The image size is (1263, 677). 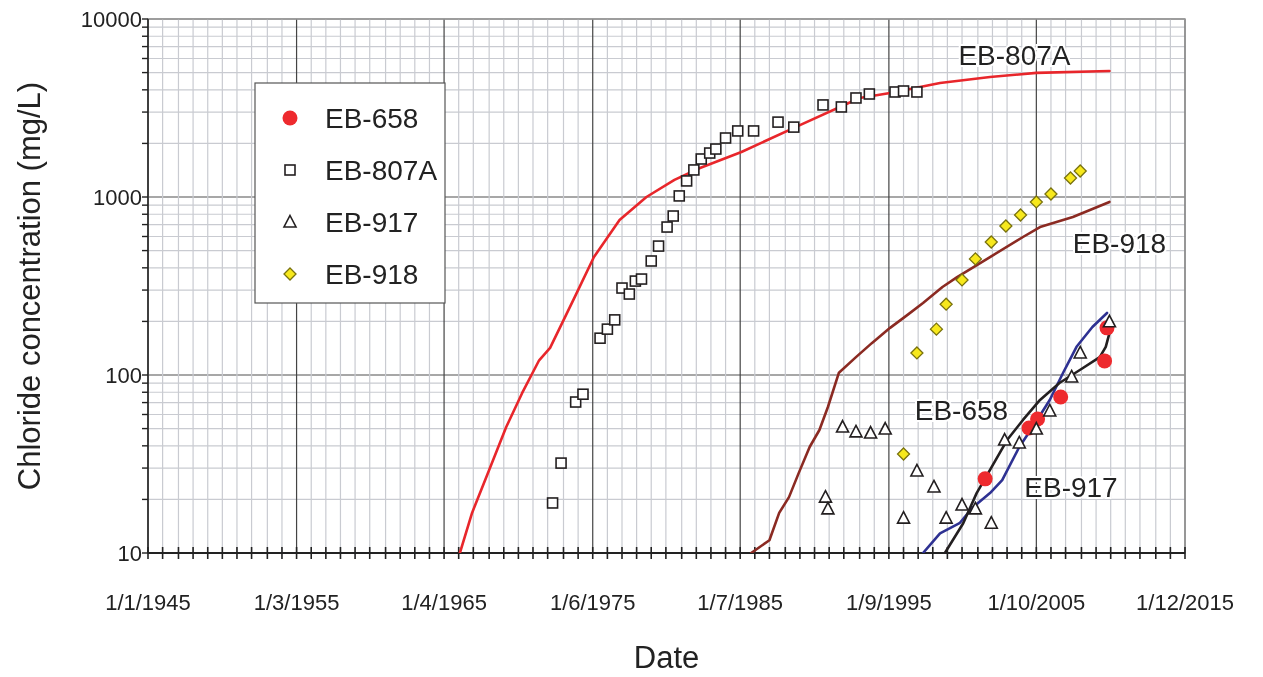 I want to click on x-axis-title: Date, so click(x=666, y=657).